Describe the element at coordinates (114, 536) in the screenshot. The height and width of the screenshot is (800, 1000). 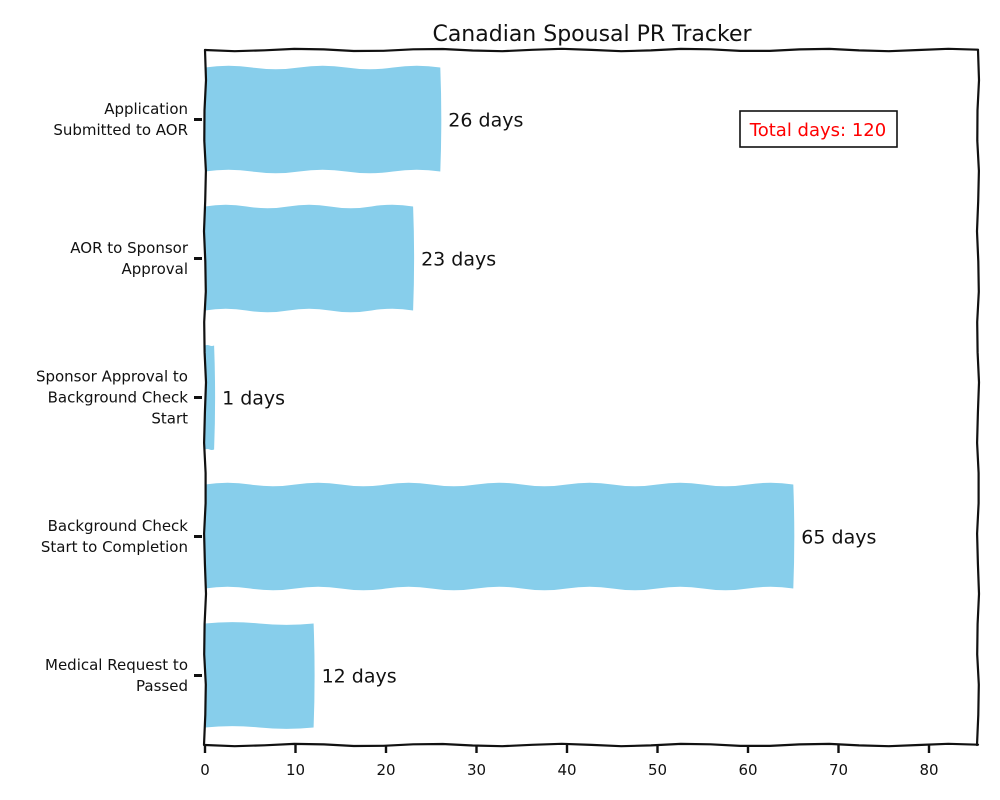
I see `category-label: Background Check Start to Completion` at that location.